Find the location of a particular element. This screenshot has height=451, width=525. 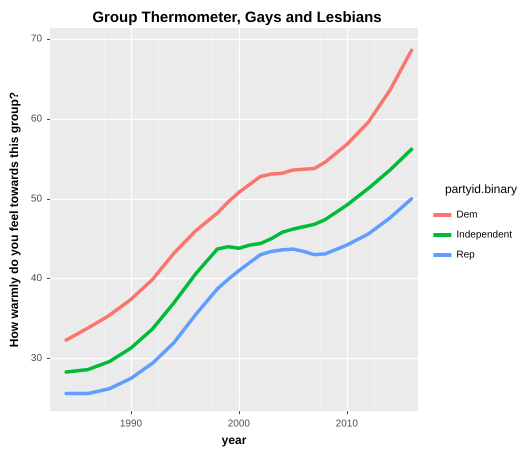

legend-label: Rep is located at coordinates (466, 255).